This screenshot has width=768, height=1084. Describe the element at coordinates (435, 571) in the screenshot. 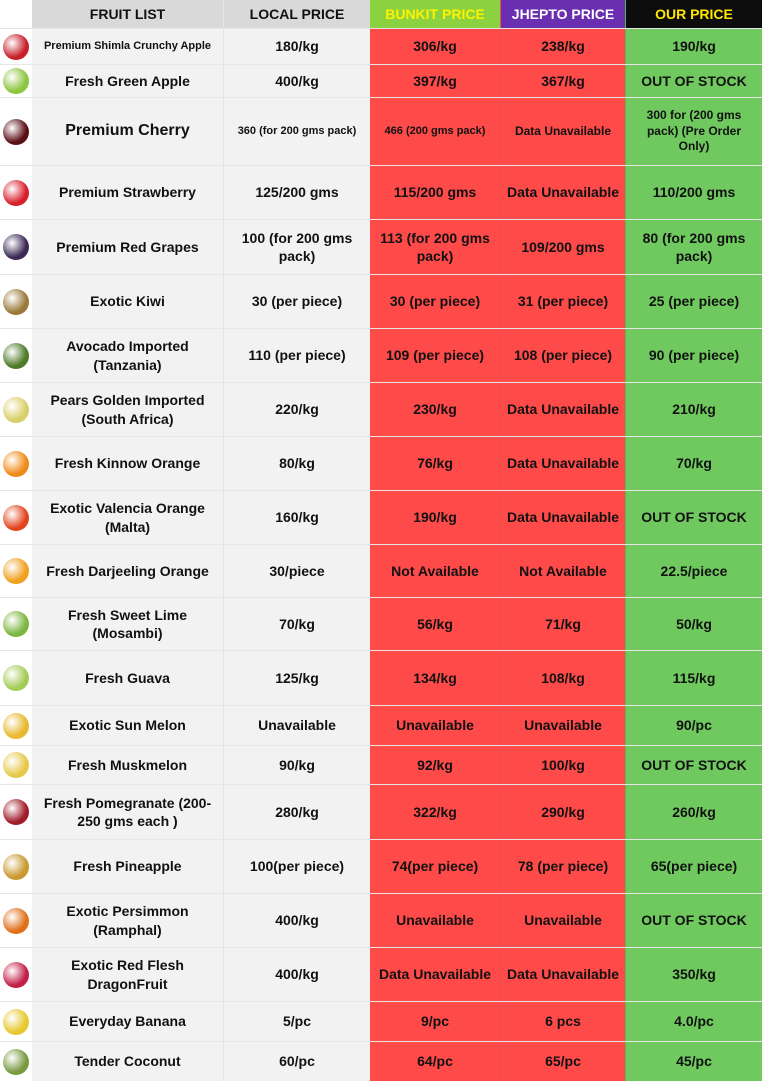

I see `bunkit-price-cell: Not Available` at that location.